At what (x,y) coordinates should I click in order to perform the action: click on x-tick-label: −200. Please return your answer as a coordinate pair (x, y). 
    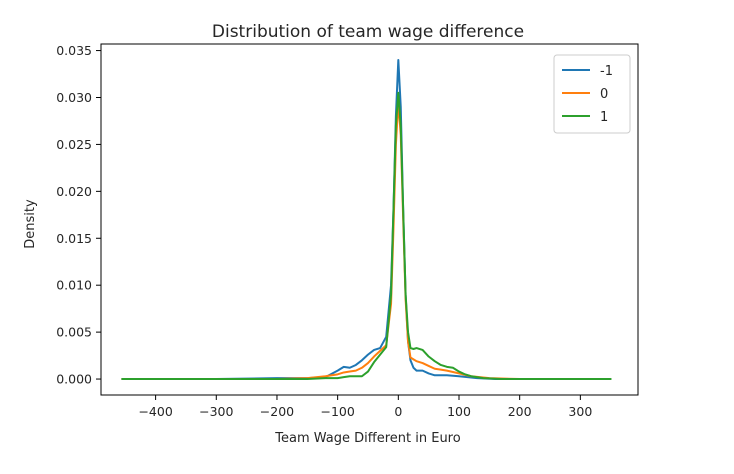
    Looking at the image, I should click on (277, 411).